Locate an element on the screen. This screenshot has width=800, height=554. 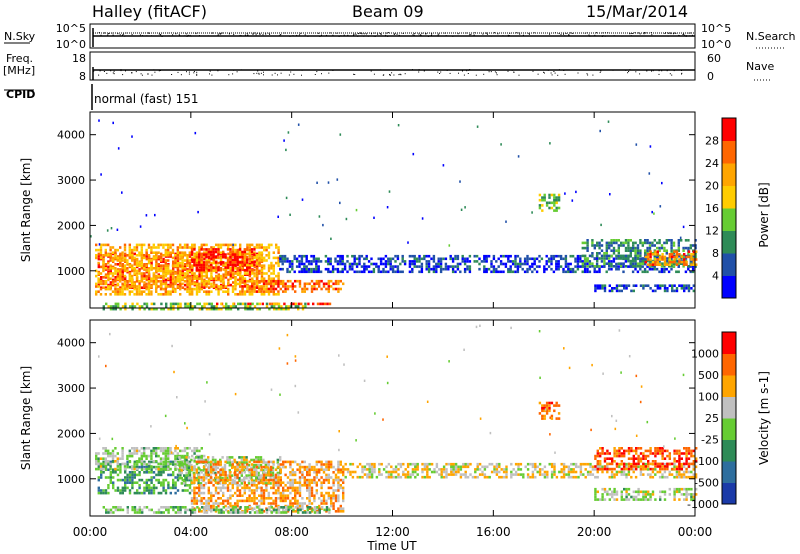
freq-tick-top: 18 is located at coordinates (79, 58).